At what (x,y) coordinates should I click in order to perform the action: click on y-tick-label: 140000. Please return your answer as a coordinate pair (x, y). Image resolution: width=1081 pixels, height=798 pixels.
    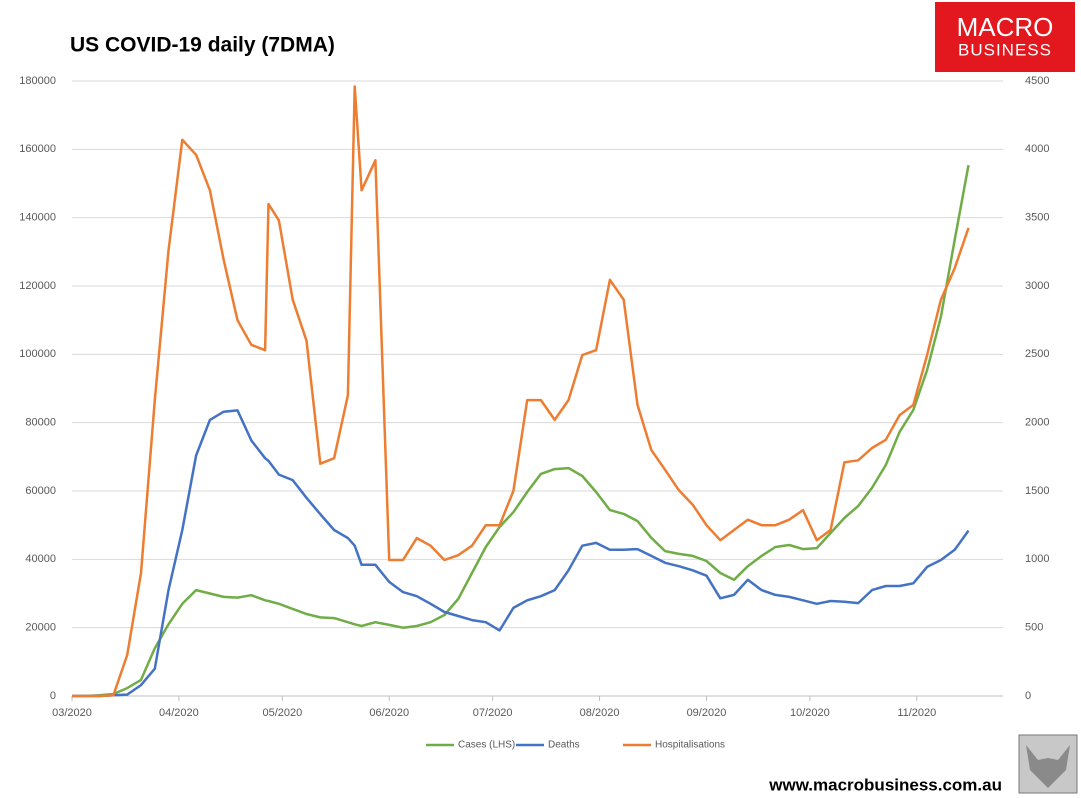
    Looking at the image, I should click on (37, 218).